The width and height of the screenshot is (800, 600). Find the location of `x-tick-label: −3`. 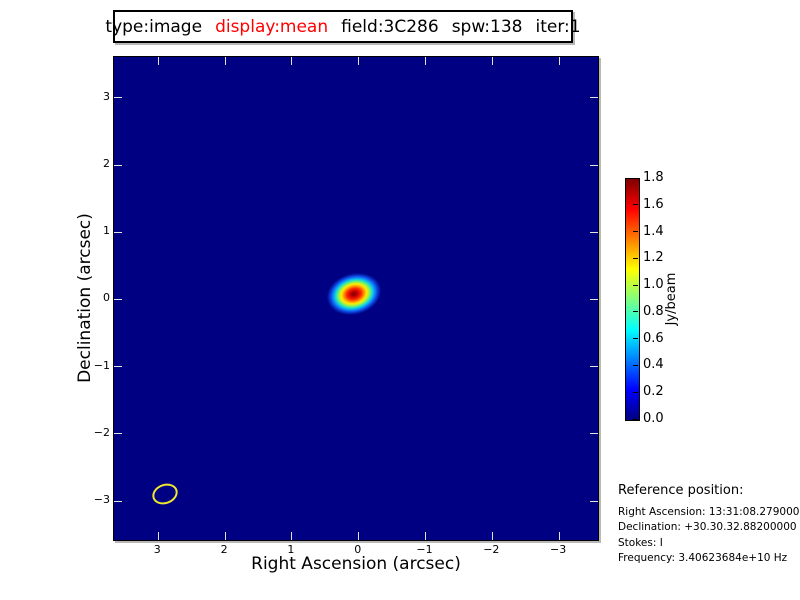

x-tick-label: −3 is located at coordinates (558, 549).